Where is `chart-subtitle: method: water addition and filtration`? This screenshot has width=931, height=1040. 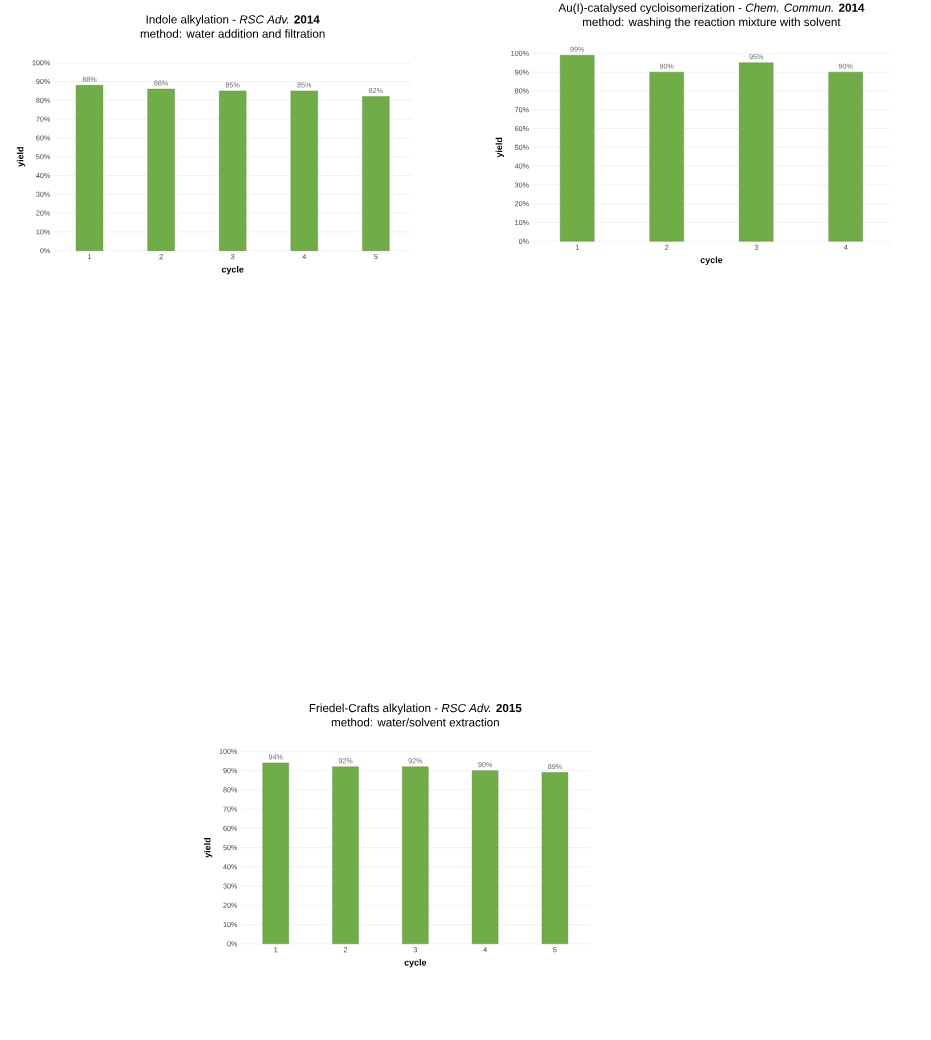
chart-subtitle: method: water addition and filtration is located at coordinates (232, 33).